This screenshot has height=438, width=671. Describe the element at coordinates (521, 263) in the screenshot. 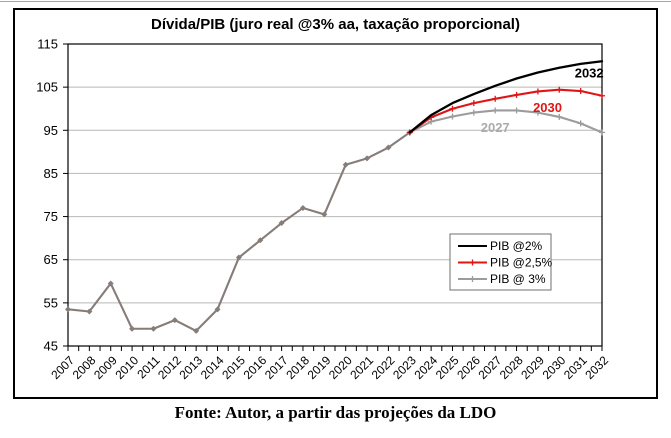

I see `legend-label: PIB @2,5%` at that location.